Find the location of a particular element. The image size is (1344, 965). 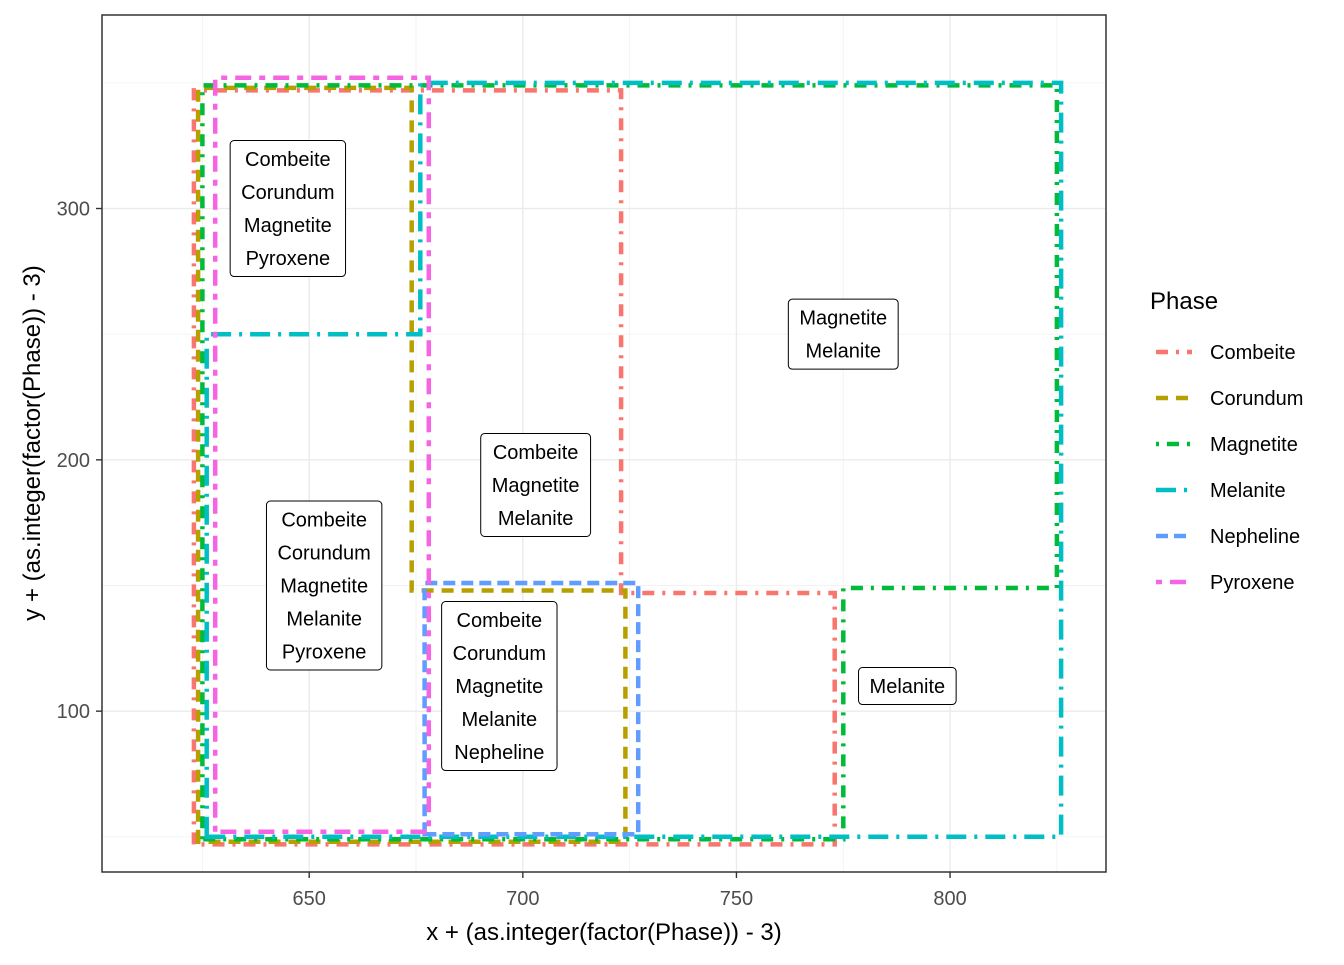

y-tick-label: 300 is located at coordinates (73, 210).